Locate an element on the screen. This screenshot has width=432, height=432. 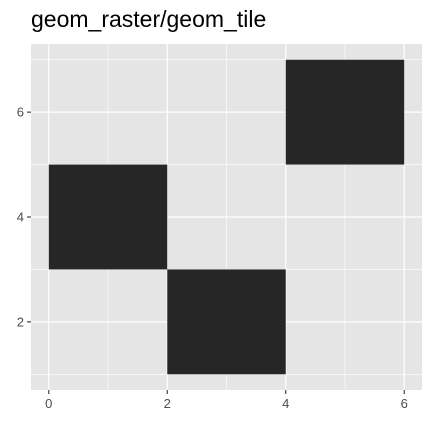
x-axis: 0 2 4 6 is located at coordinates (226, 400).